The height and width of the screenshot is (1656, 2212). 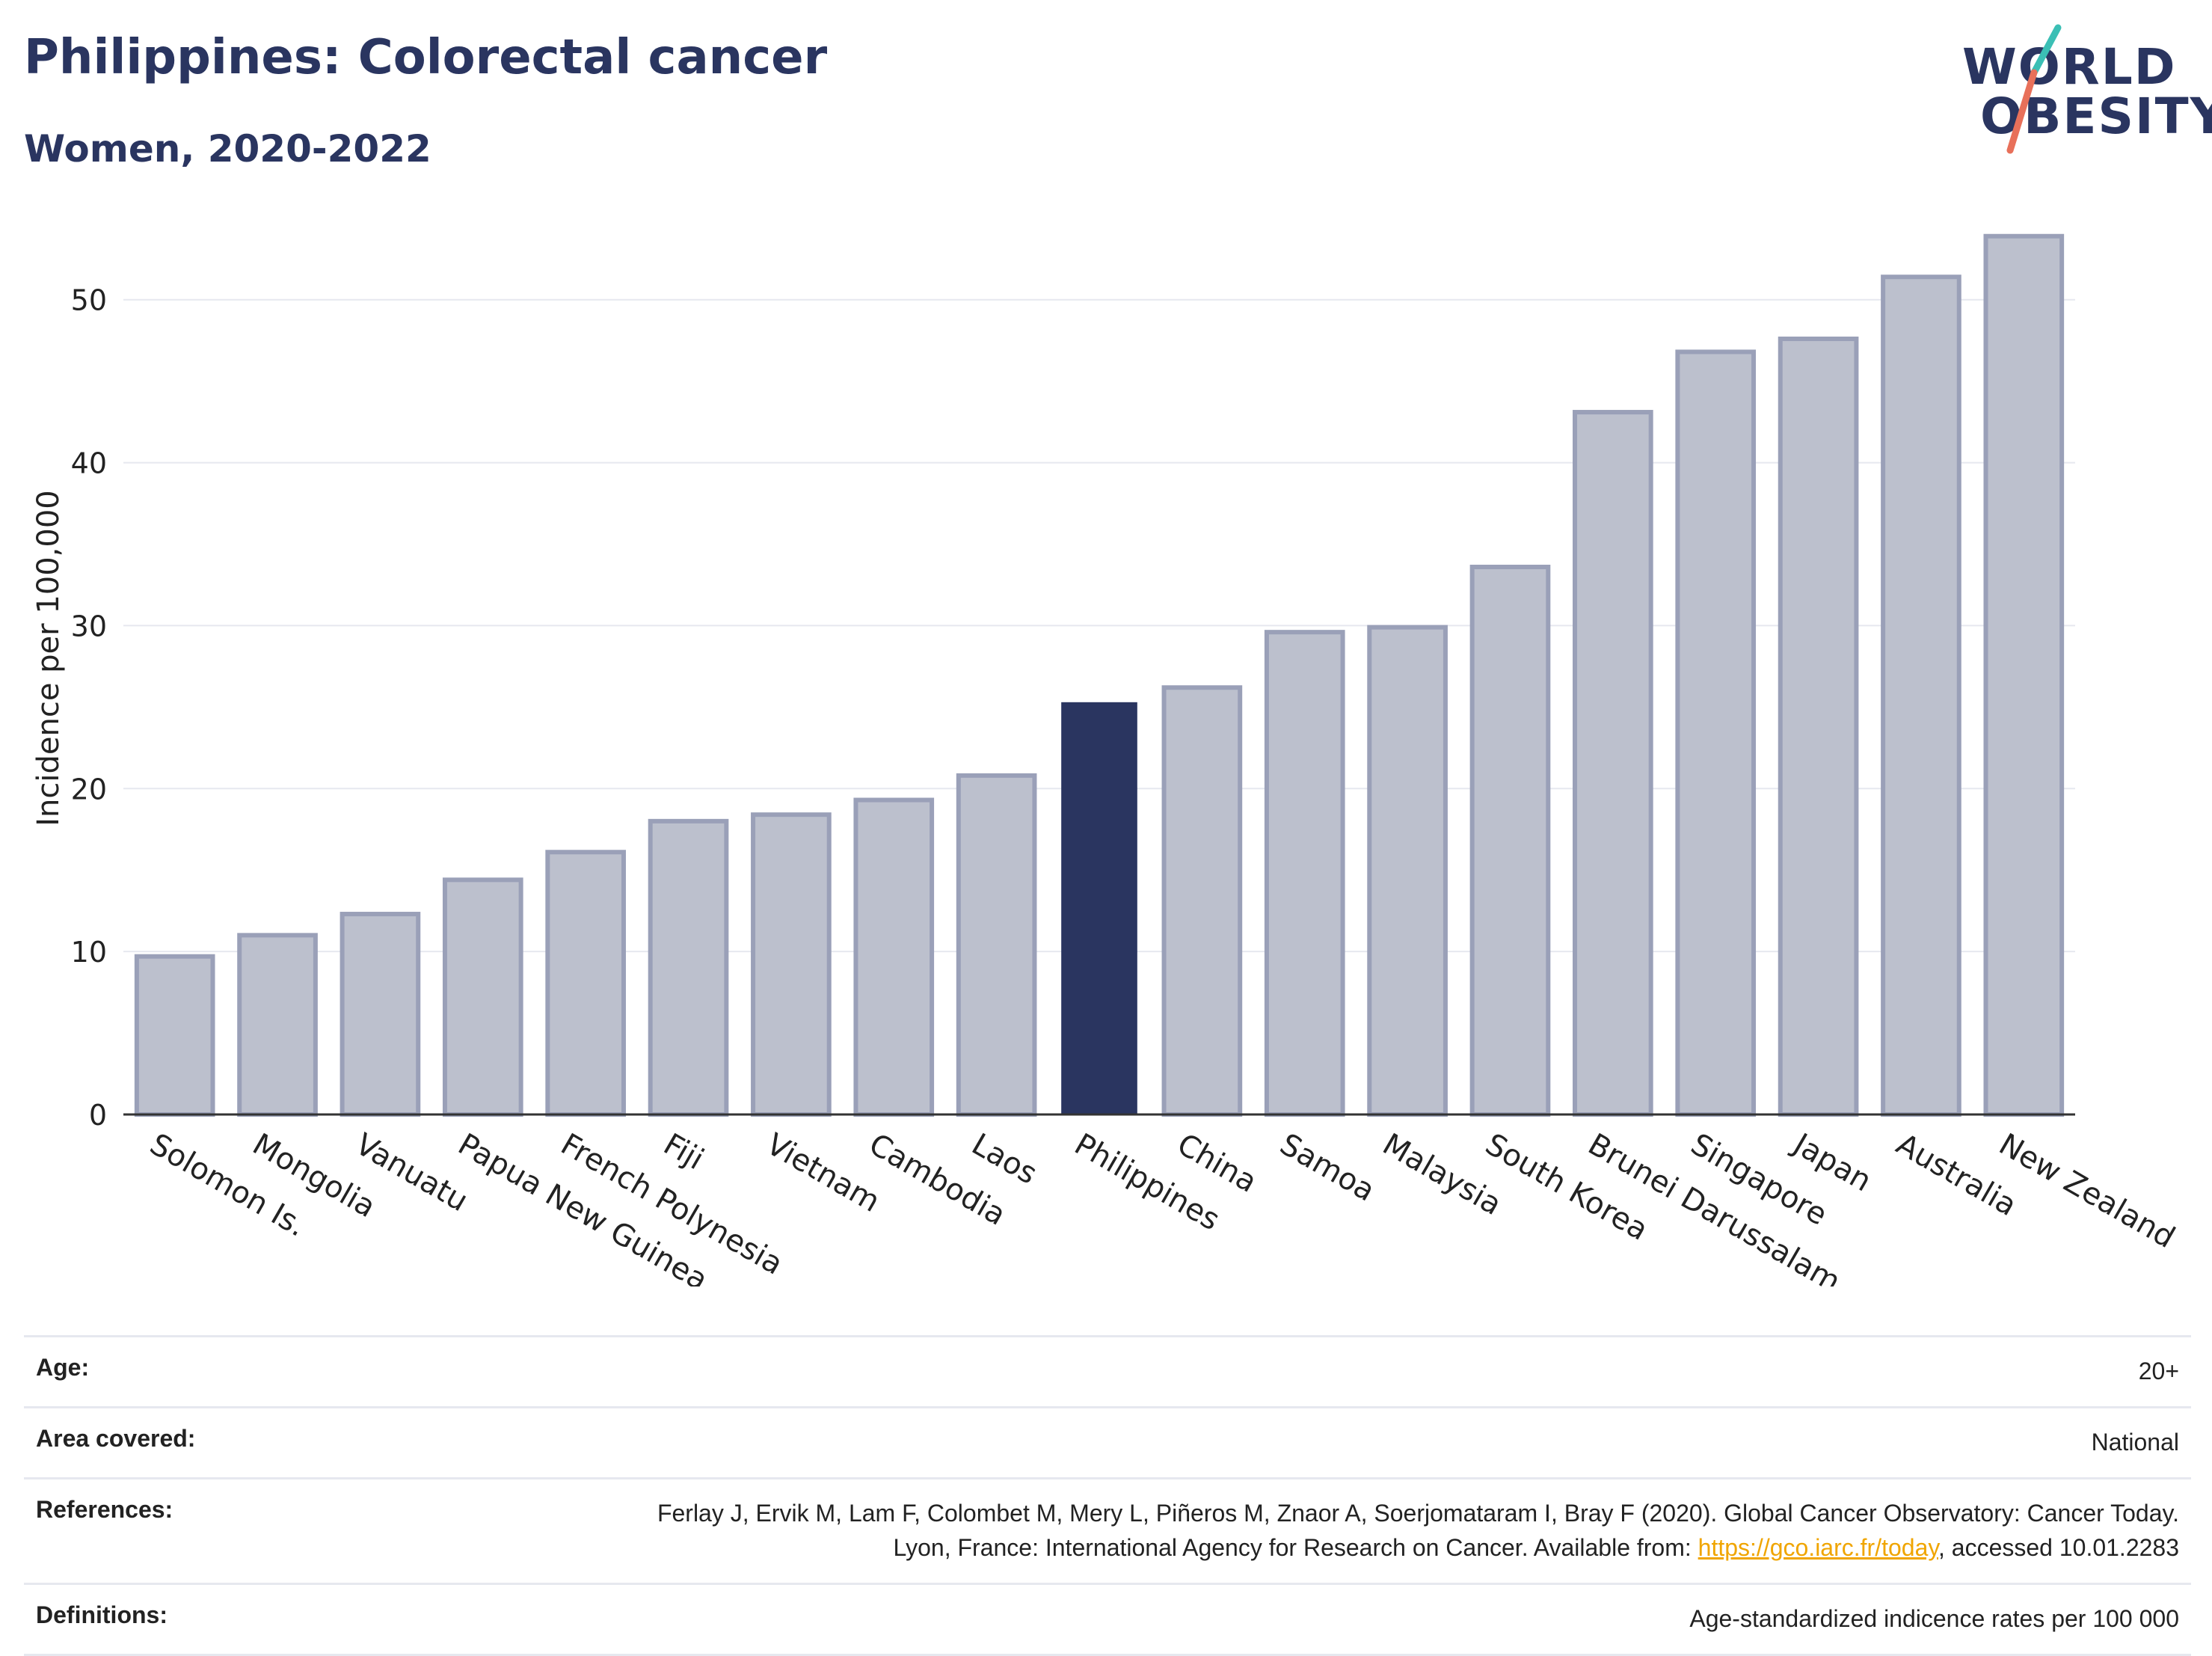 What do you see at coordinates (1107, 1441) in the screenshot?
I see `info-row-area: Area covered: National` at bounding box center [1107, 1441].